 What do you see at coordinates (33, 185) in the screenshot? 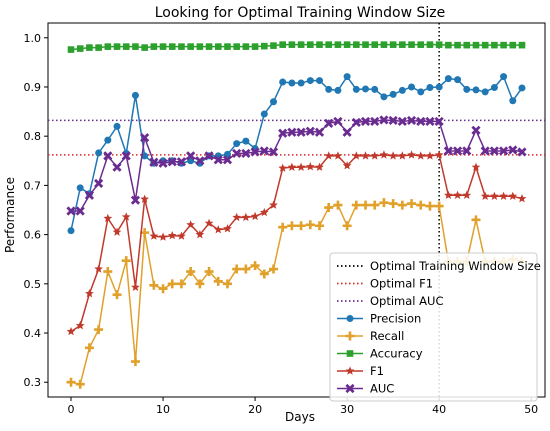
I see `y-tick-label: 0.7` at bounding box center [33, 185].